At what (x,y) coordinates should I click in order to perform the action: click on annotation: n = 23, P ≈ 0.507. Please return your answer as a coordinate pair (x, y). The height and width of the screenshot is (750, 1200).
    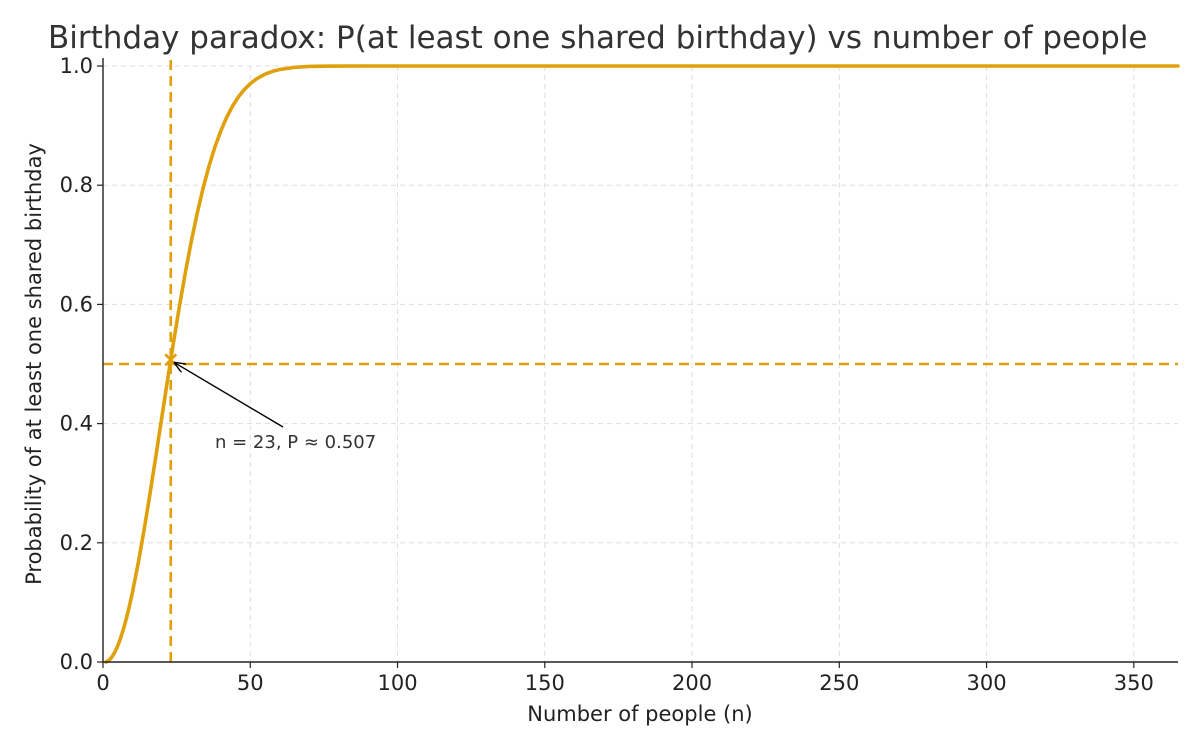
    Looking at the image, I should click on (275, 408).